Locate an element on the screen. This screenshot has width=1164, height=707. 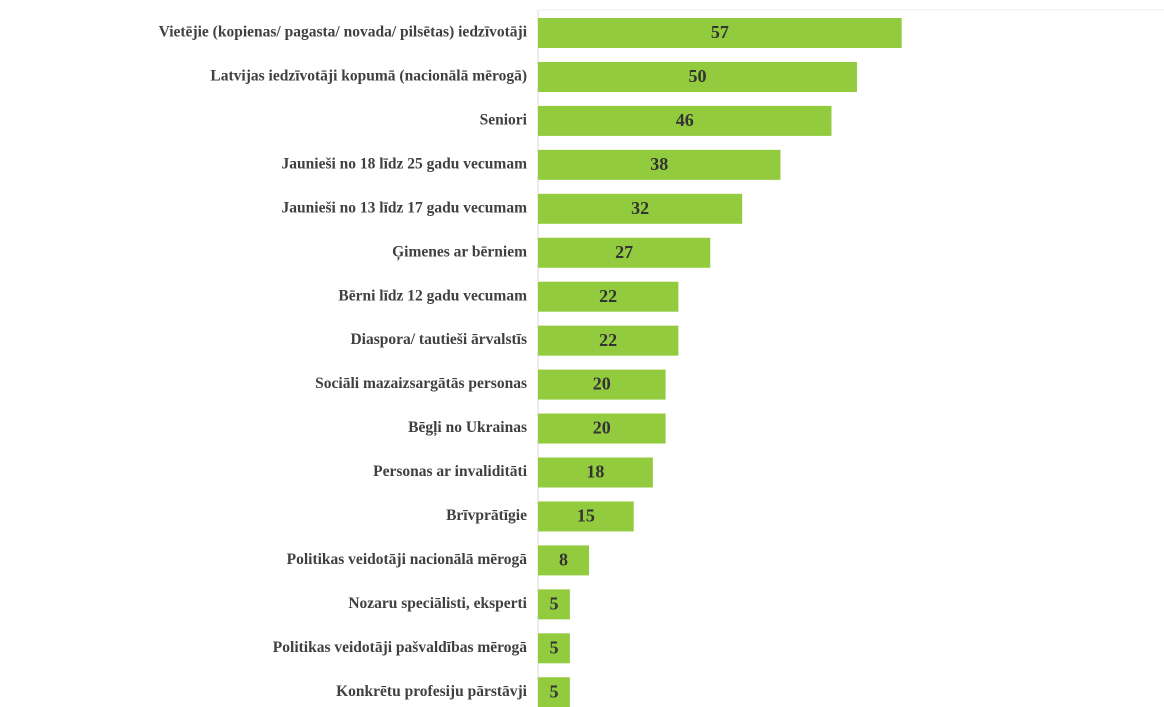
value-label: 27 is located at coordinates (624, 252).